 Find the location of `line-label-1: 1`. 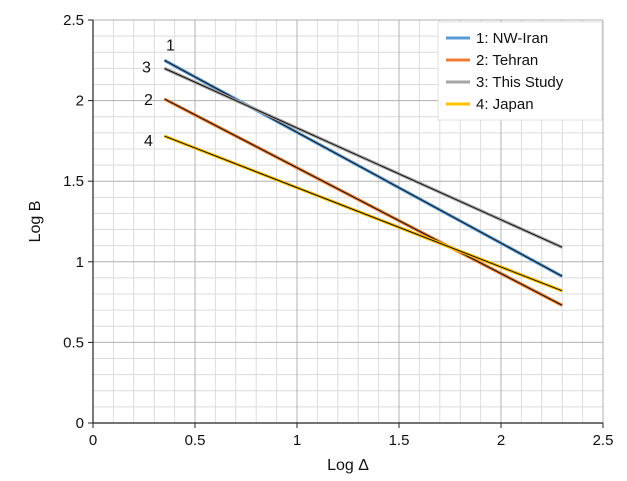

line-label-1: 1 is located at coordinates (170, 45).